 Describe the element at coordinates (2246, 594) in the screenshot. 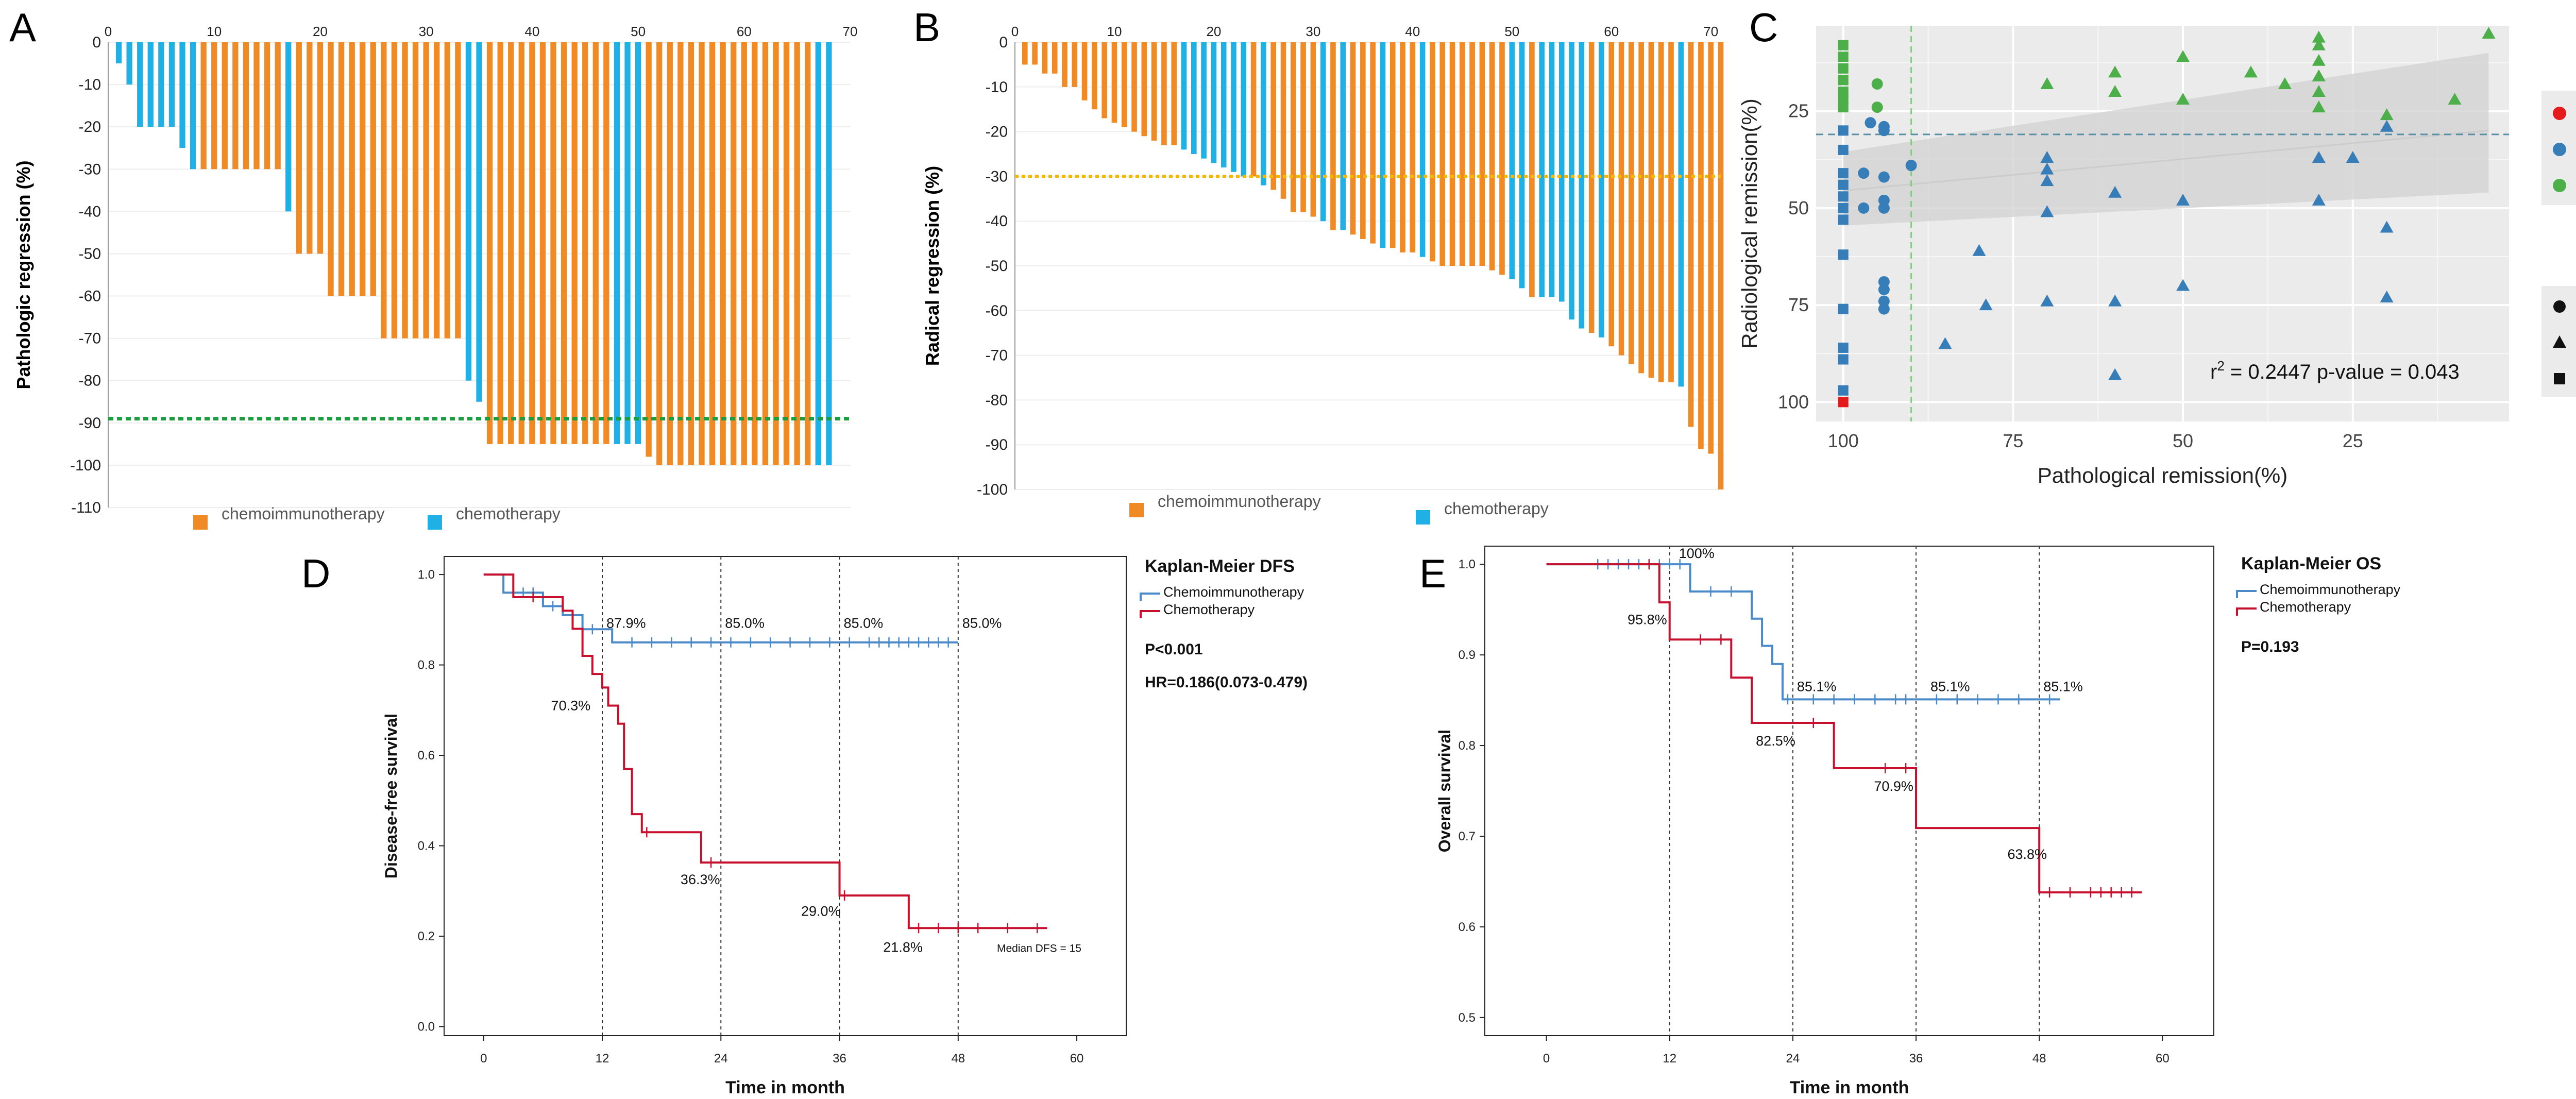

I see `legend-line` at that location.